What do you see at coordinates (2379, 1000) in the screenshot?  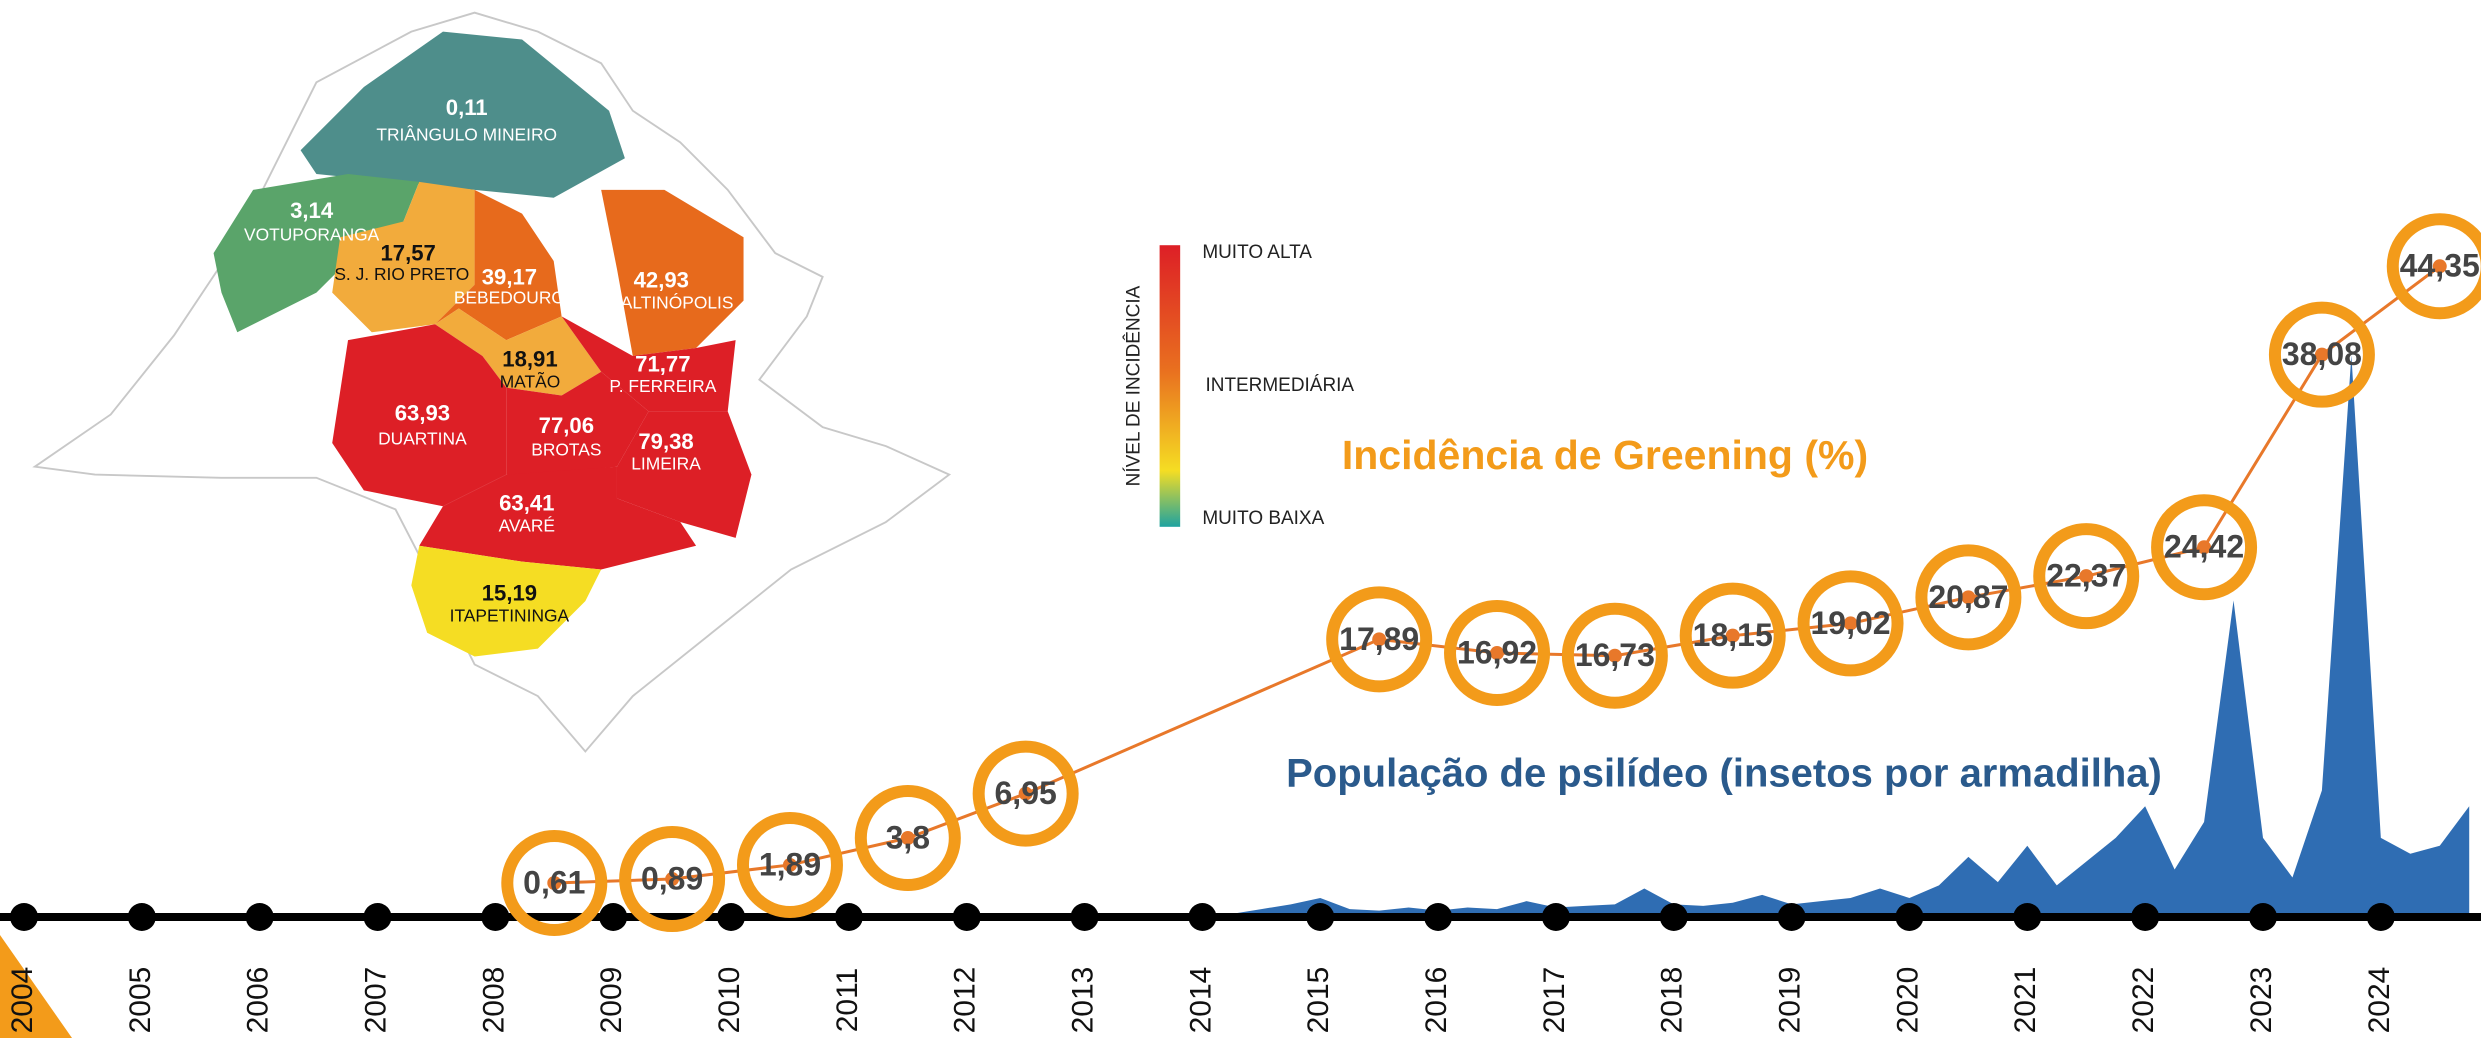 I see `x-tick-label: 2024` at bounding box center [2379, 1000].